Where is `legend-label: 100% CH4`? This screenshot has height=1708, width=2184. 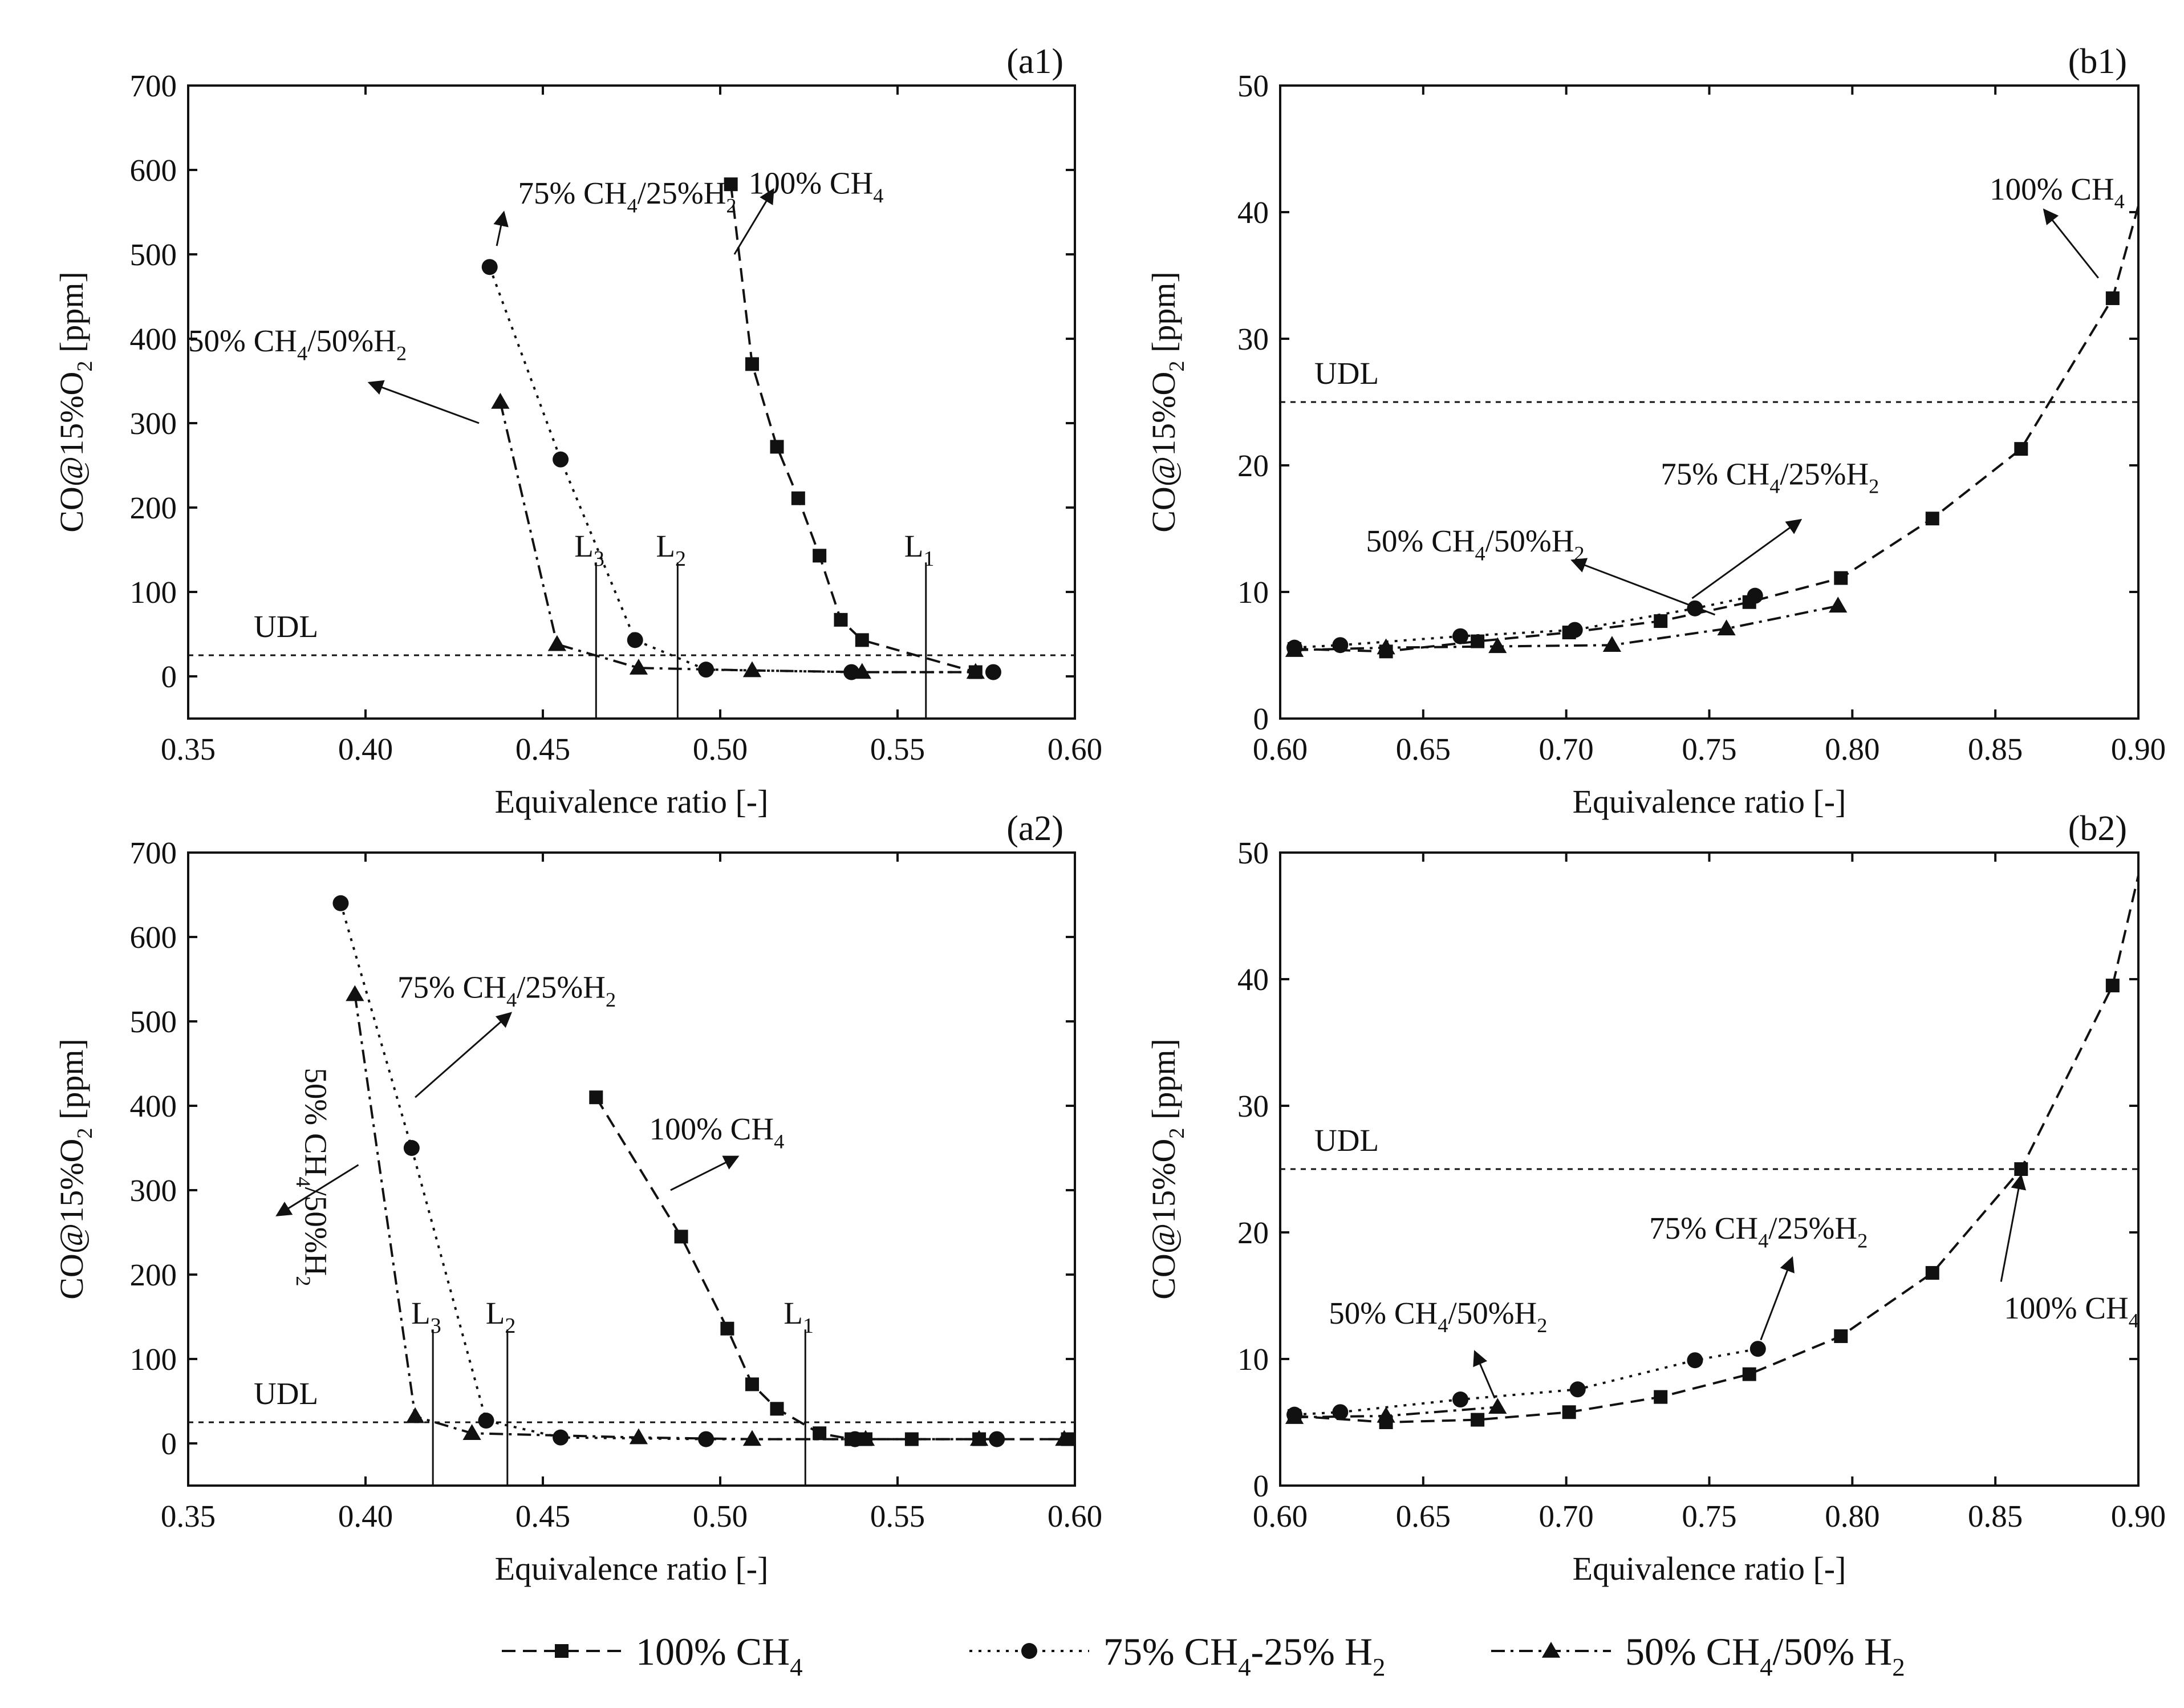 legend-label: 100% CH4 is located at coordinates (719, 1655).